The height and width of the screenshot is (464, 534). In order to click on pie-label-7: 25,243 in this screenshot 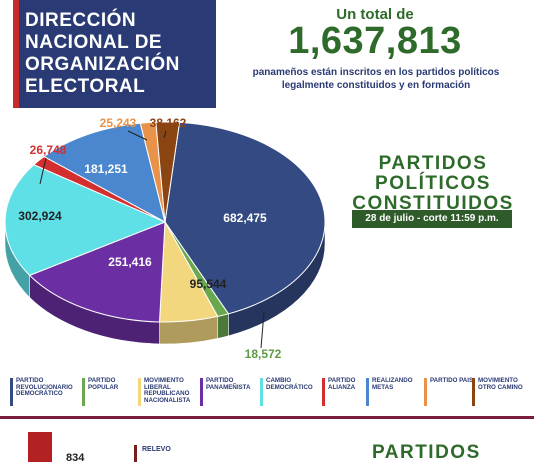, I will do `click(118, 123)`.